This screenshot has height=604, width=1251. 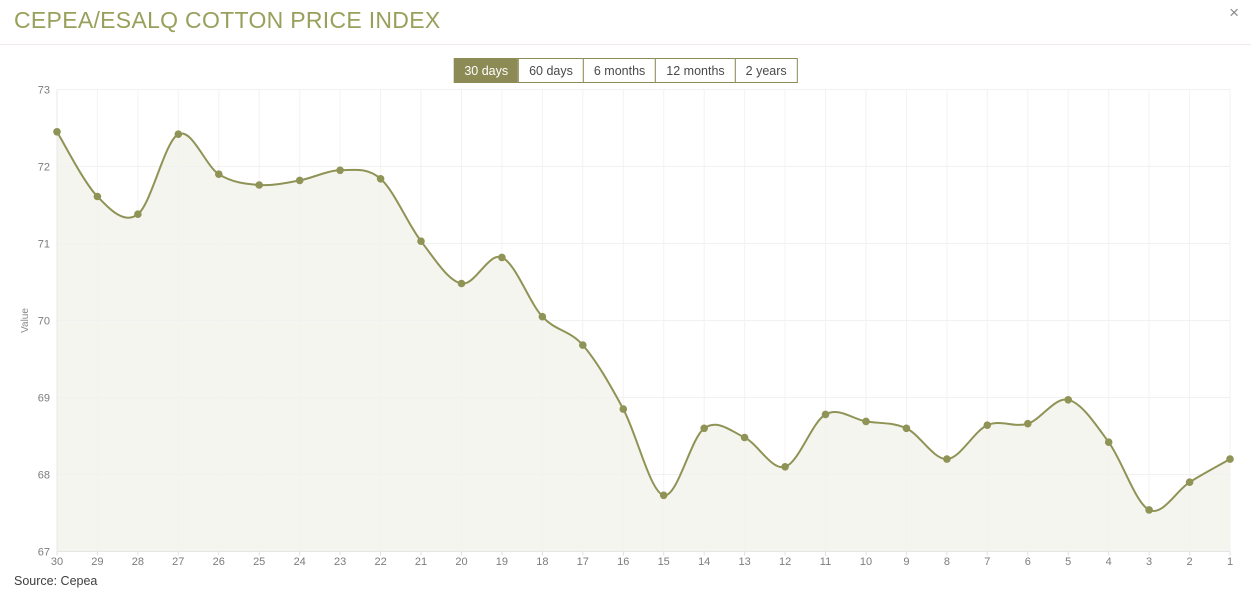 What do you see at coordinates (664, 562) in the screenshot?
I see `x-axis-label: 15` at bounding box center [664, 562].